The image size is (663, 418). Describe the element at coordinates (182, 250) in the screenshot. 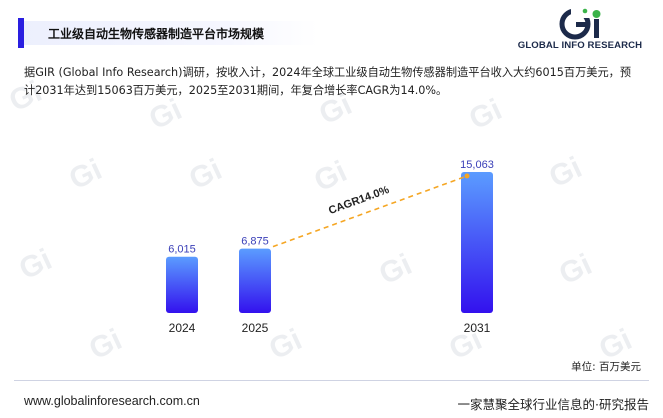

I see `value-label-2024: 6,015` at that location.